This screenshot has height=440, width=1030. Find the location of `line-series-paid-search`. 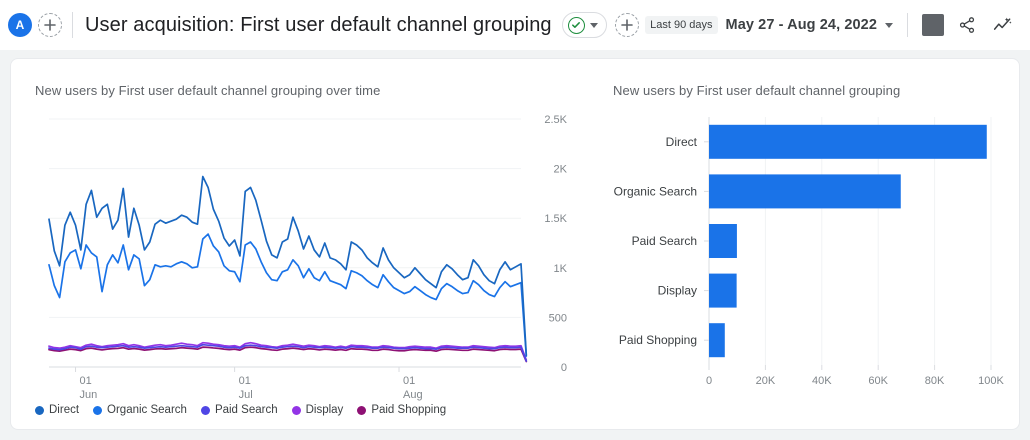

line-series-paid-search is located at coordinates (288, 352).